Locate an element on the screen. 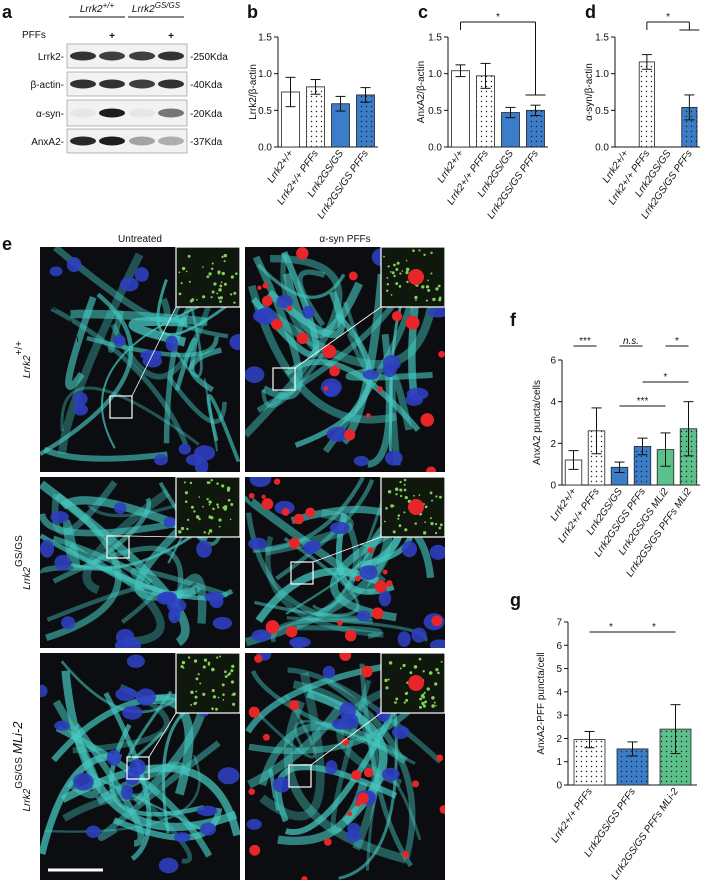 The image size is (708, 886). plus-sign: + is located at coordinates (171, 36).